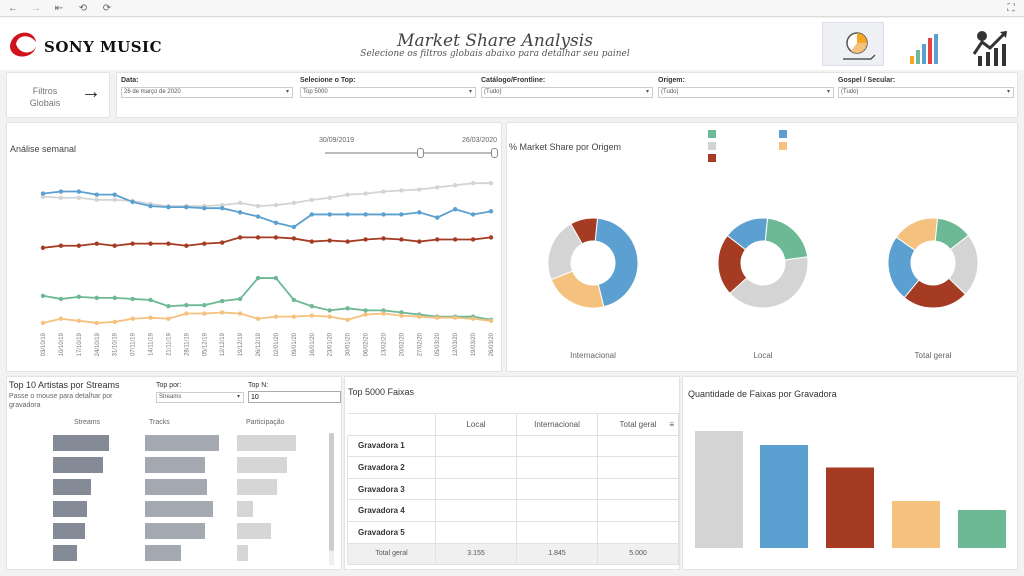  What do you see at coordinates (492, 344) in the screenshot?
I see `x-tick-label: 26/03/20` at bounding box center [492, 344].